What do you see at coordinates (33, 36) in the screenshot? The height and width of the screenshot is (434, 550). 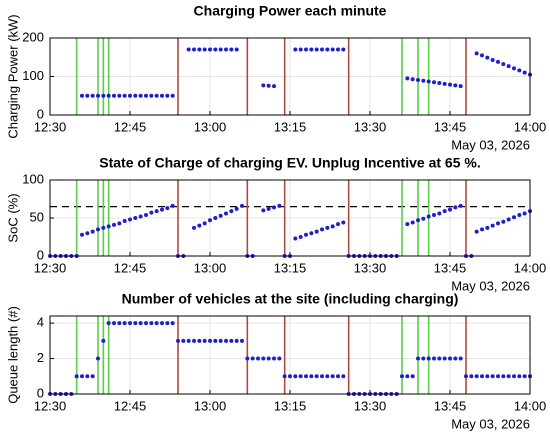 I see `y-tick-label: 200` at bounding box center [33, 36].